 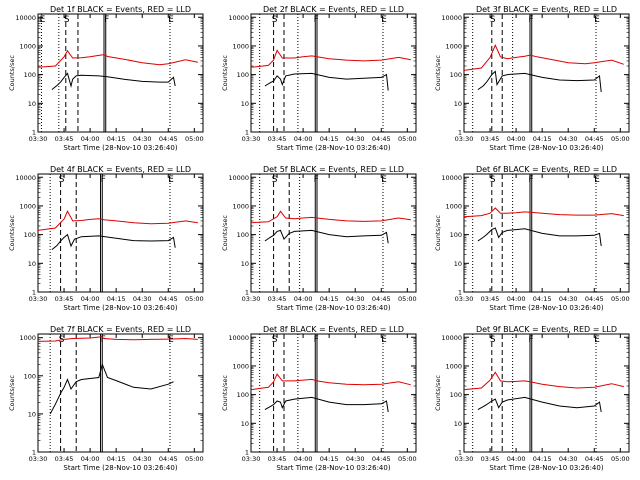 What do you see at coordinates (546, 9) in the screenshot?
I see `panel-title: Det 3f BLACK = Events, RED = LLD` at bounding box center [546, 9].